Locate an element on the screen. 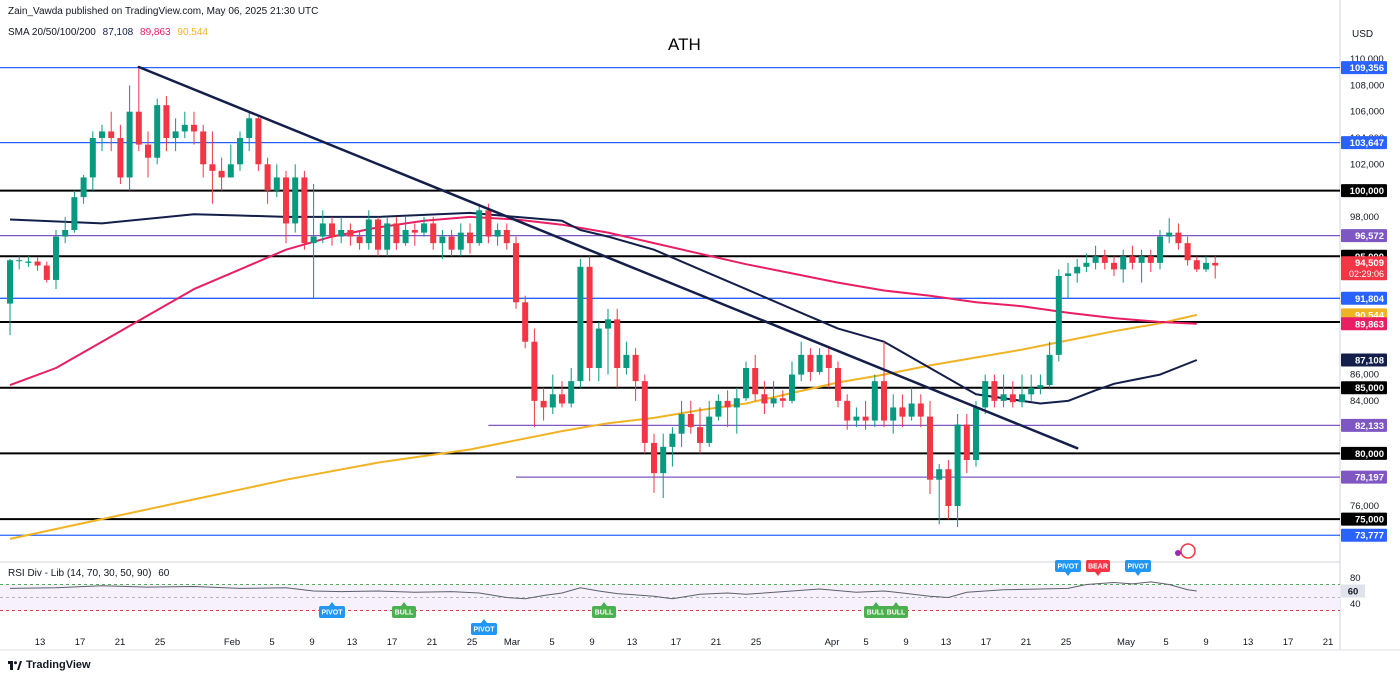  currency-label: USD is located at coordinates (1363, 34).